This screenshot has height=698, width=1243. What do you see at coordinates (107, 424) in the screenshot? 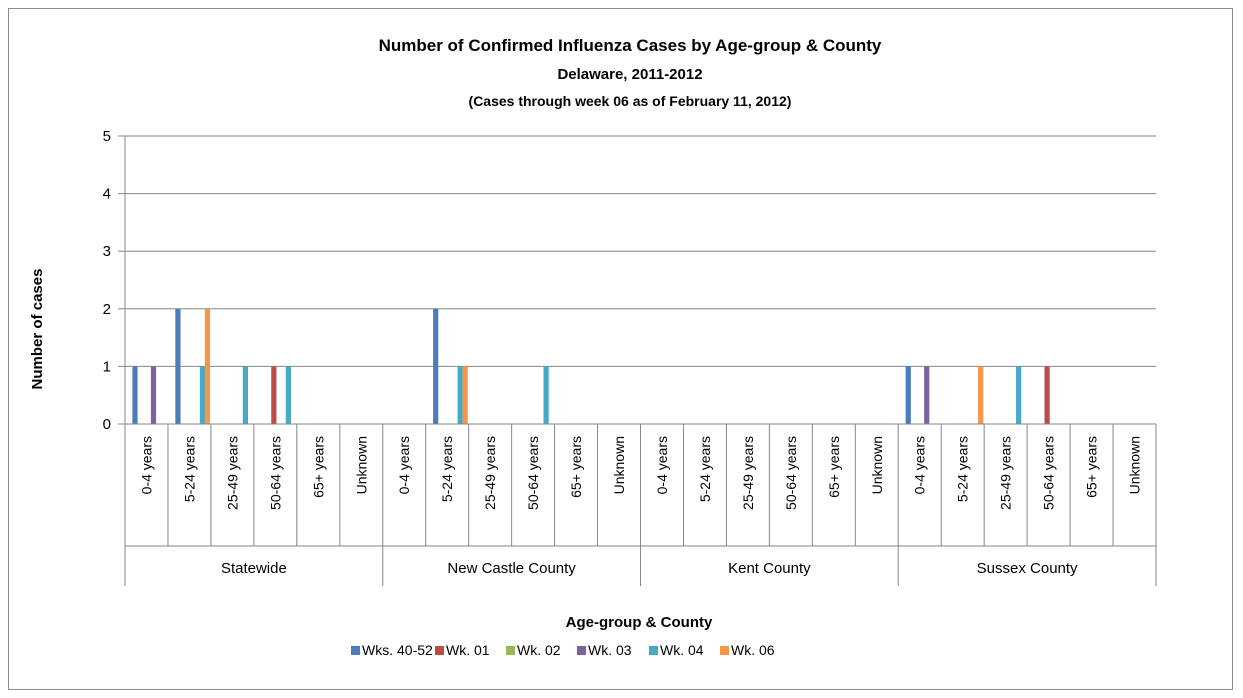
I see `y-tick-label: 0` at bounding box center [107, 424].